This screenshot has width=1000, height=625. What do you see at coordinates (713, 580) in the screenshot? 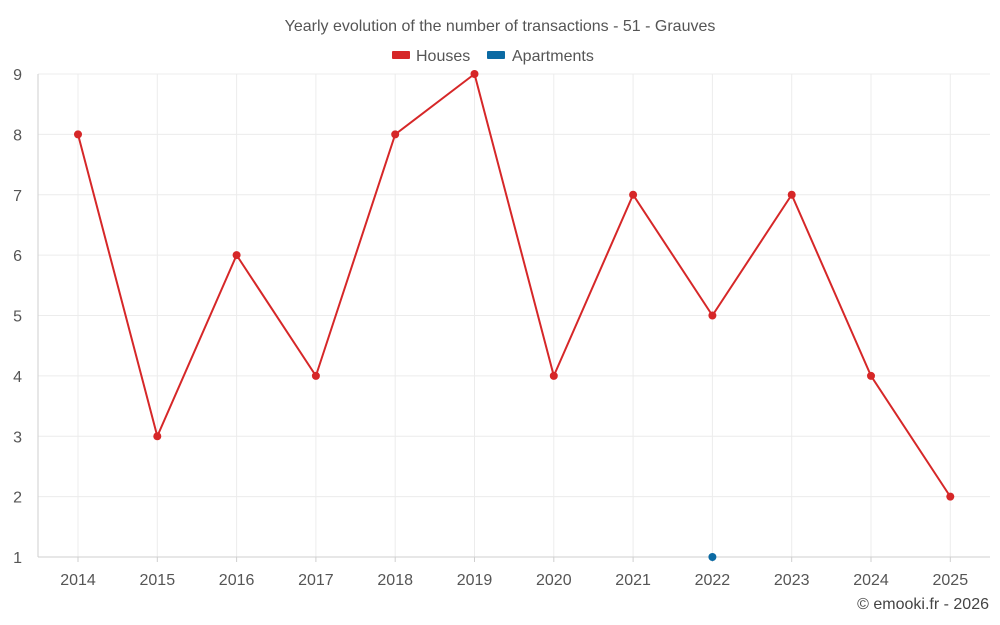
I see `x-tick-label: 2022` at bounding box center [713, 580].